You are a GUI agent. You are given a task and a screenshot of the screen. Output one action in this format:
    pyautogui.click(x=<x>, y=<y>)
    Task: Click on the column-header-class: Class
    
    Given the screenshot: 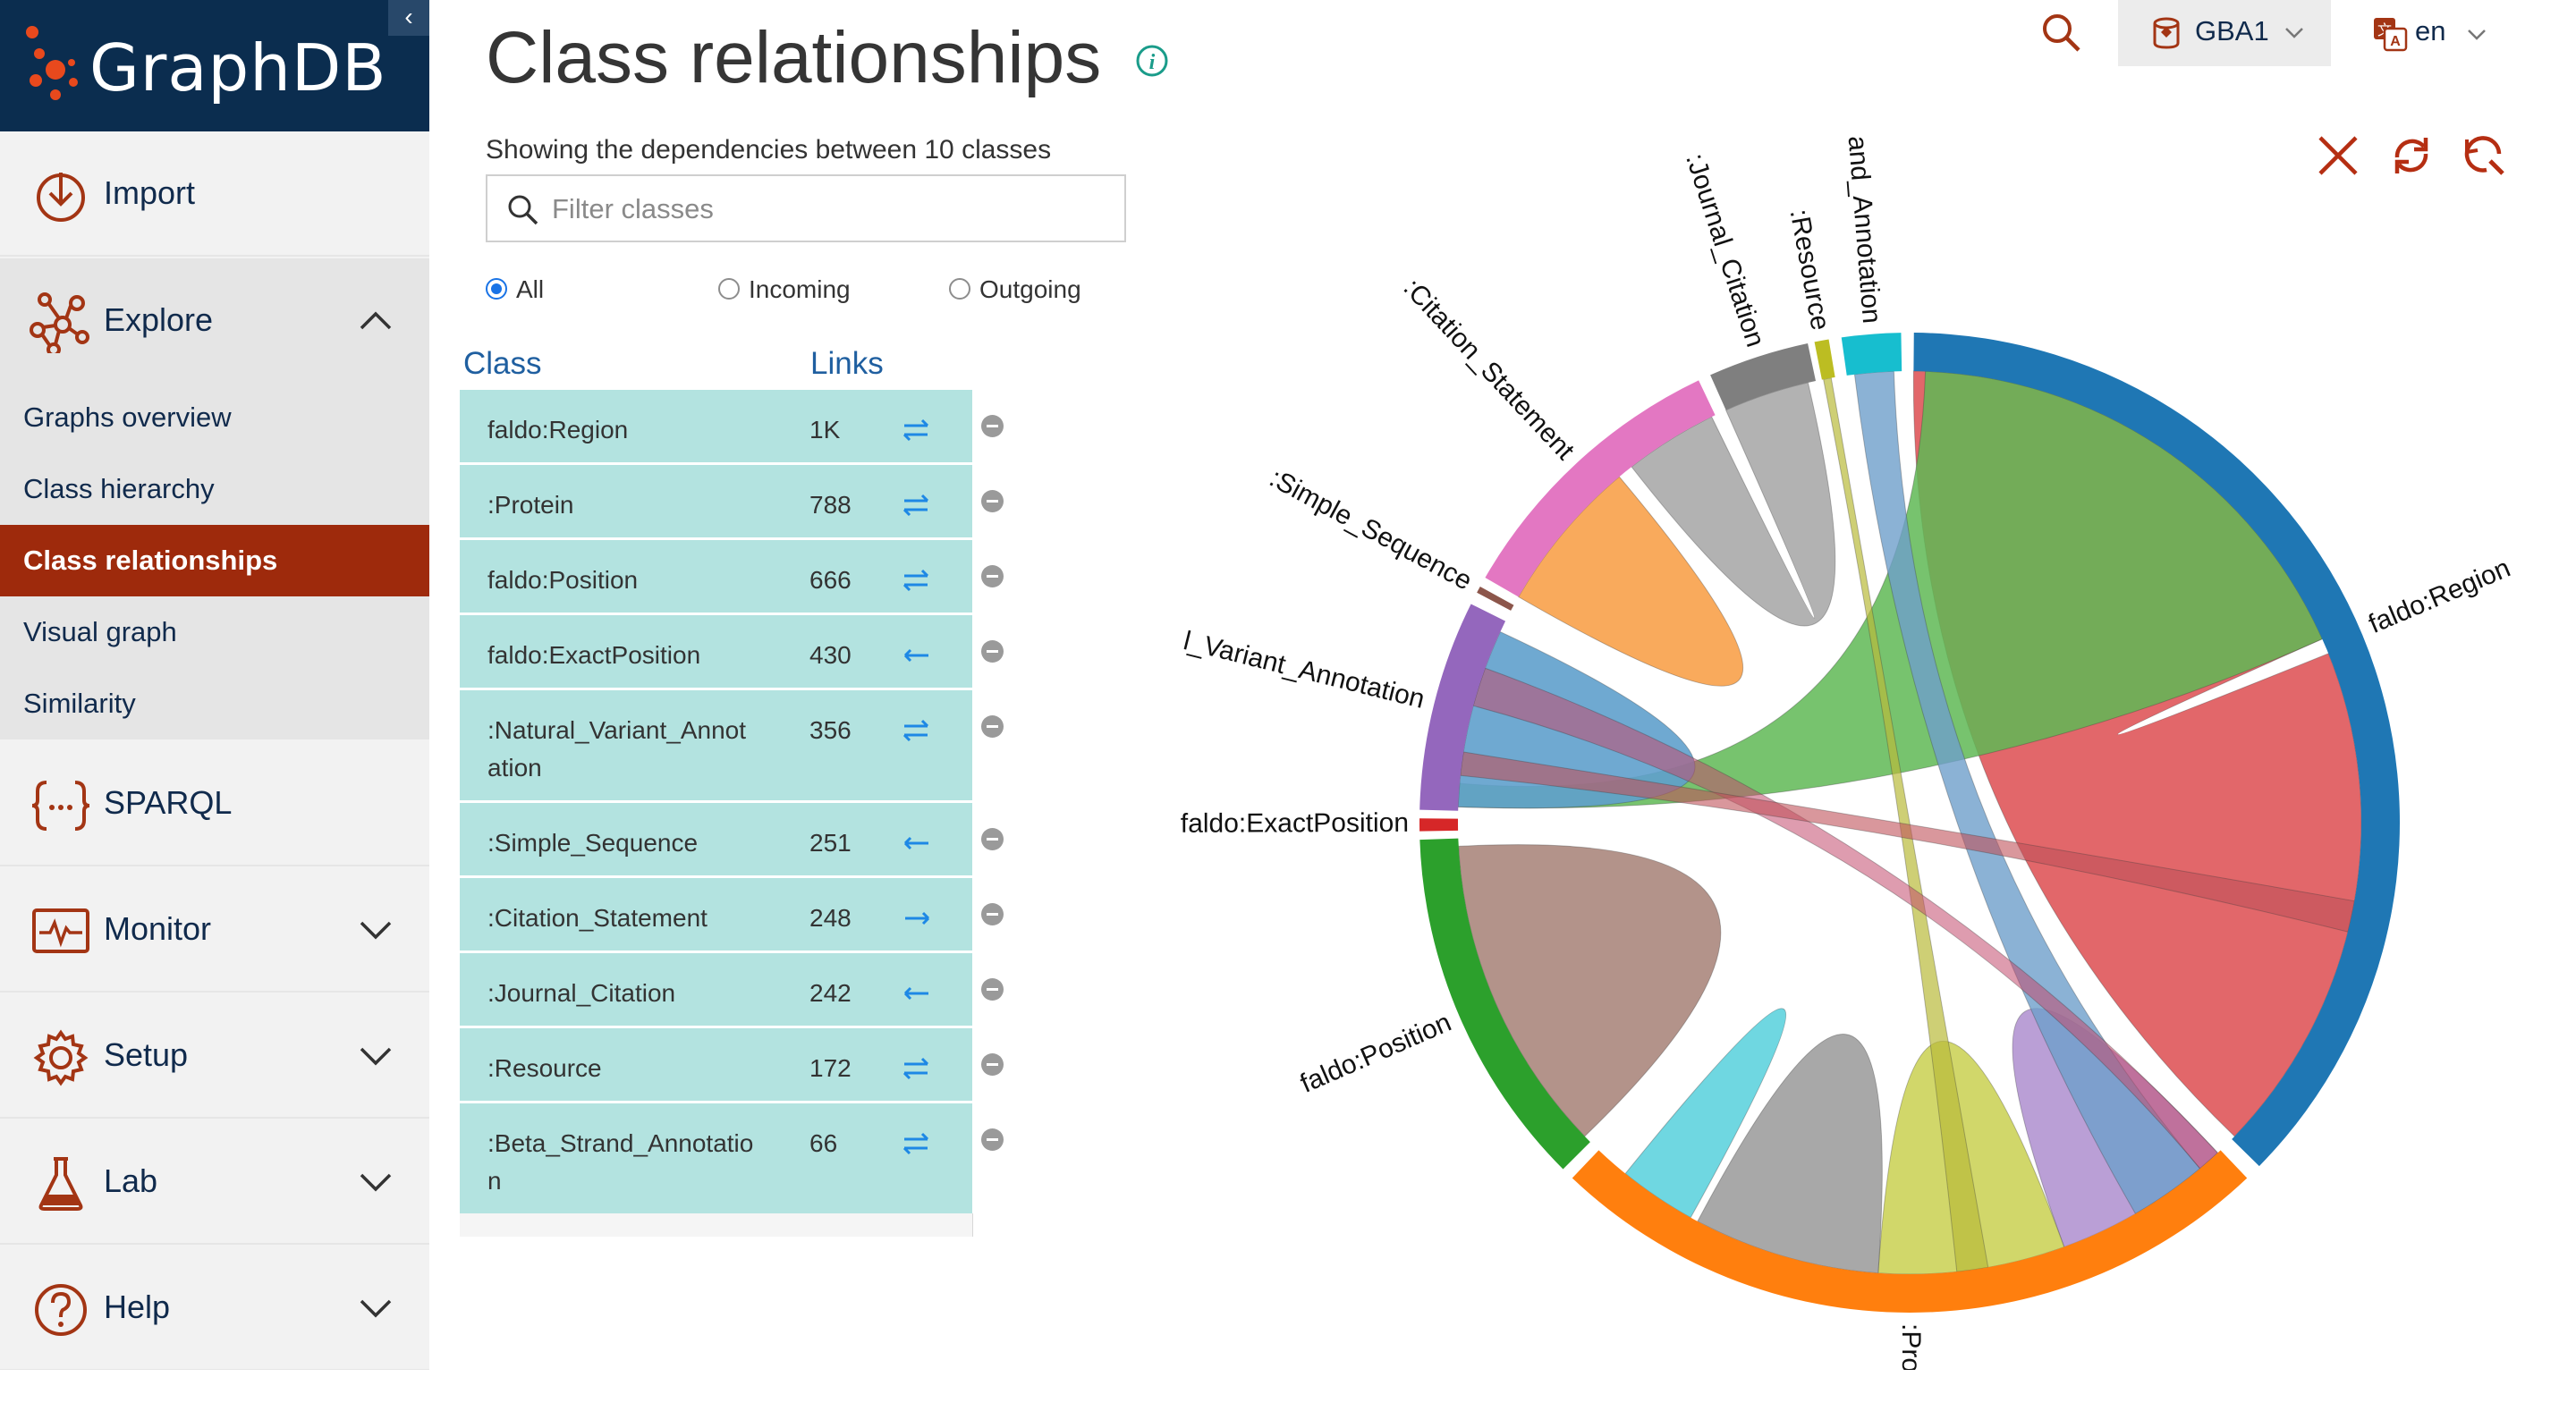 What is the action you would take?
    pyautogui.click(x=502, y=363)
    